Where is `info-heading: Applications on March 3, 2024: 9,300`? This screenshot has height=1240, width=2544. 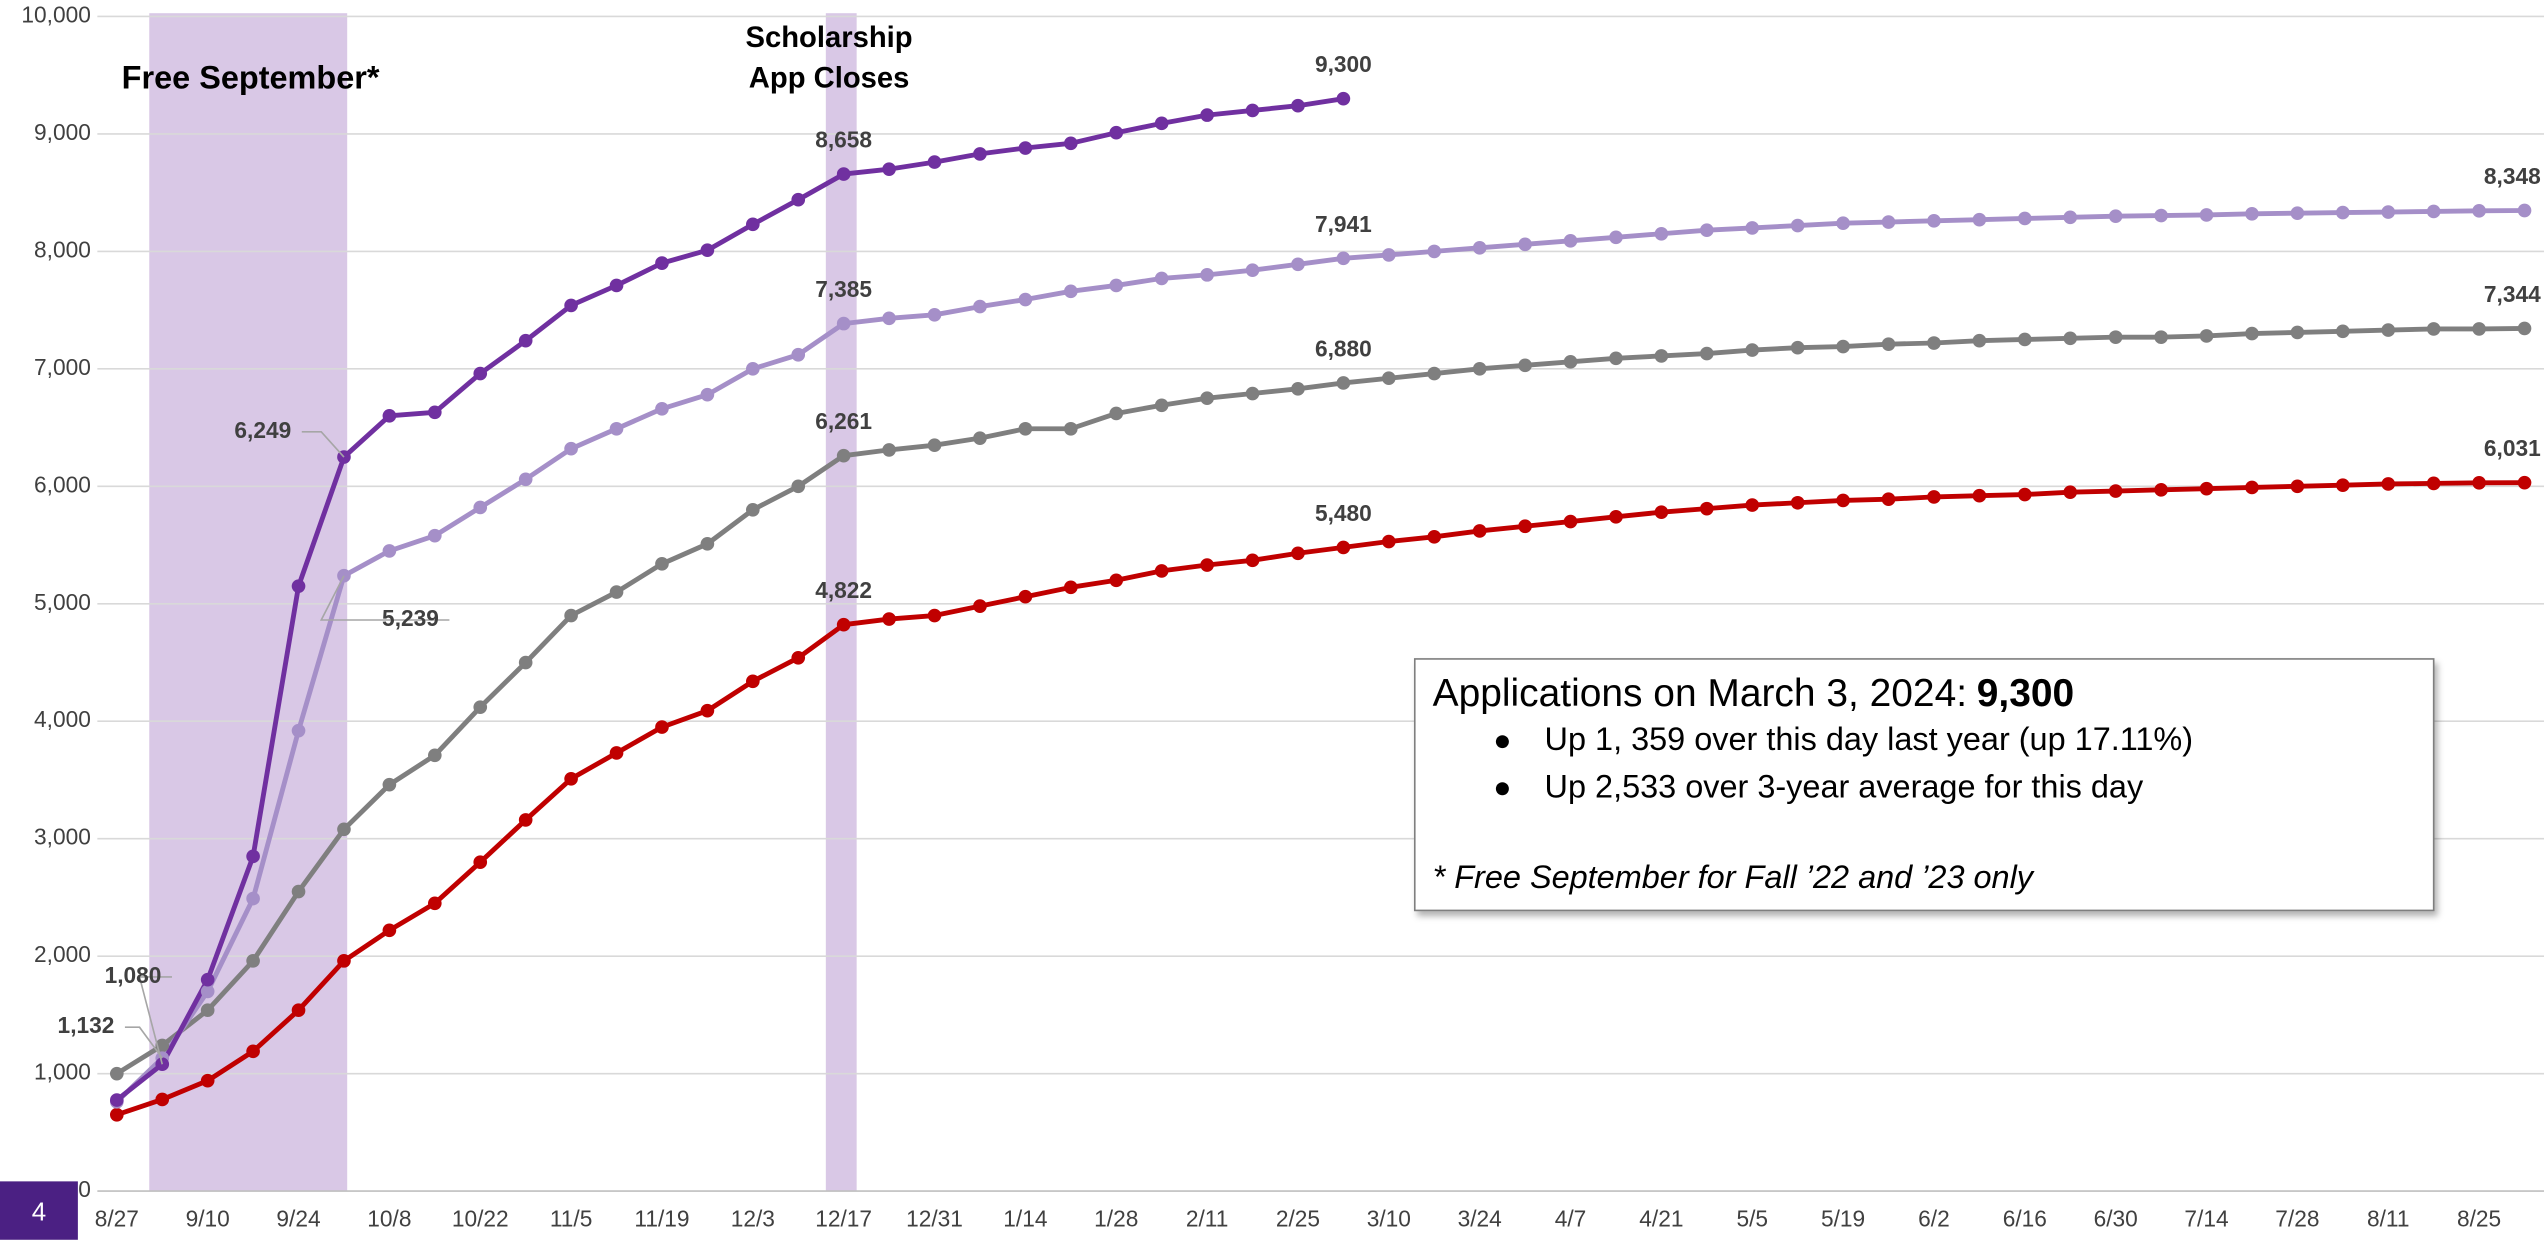 info-heading: Applications on March 3, 2024: 9,300 is located at coordinates (1754, 694).